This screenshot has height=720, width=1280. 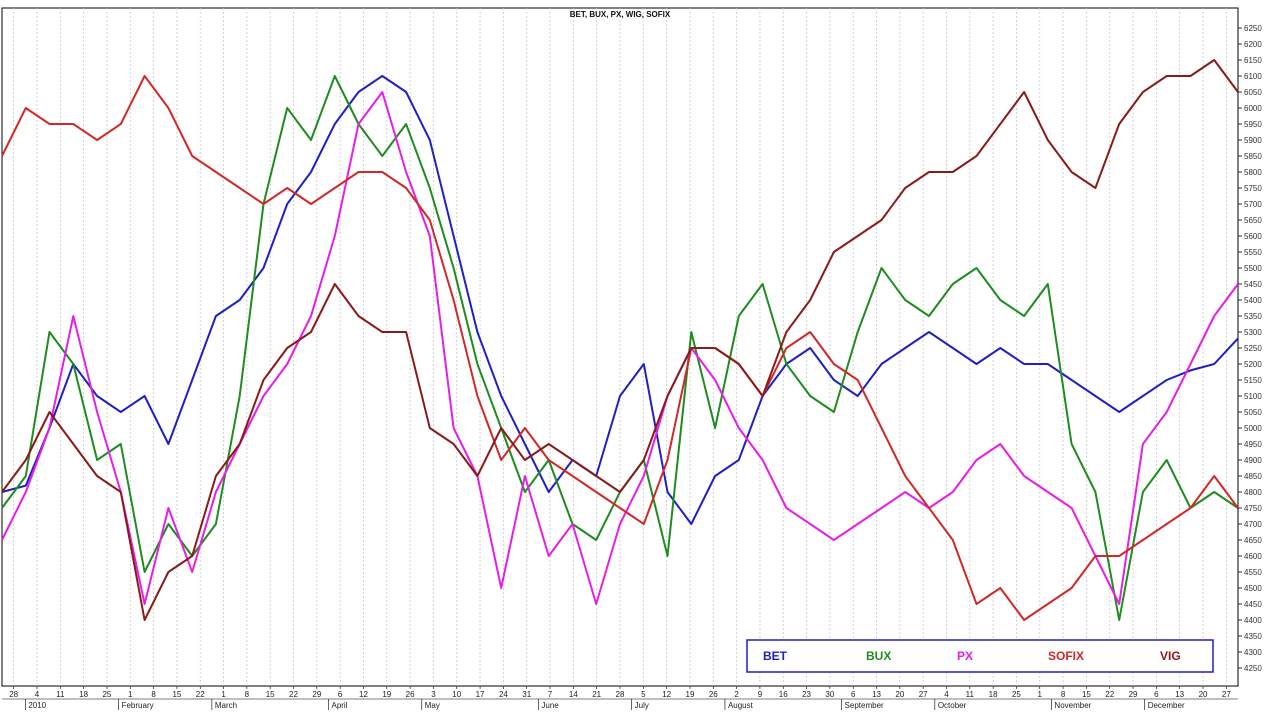 What do you see at coordinates (1253, 300) in the screenshot?
I see `y-tick-label: 5400` at bounding box center [1253, 300].